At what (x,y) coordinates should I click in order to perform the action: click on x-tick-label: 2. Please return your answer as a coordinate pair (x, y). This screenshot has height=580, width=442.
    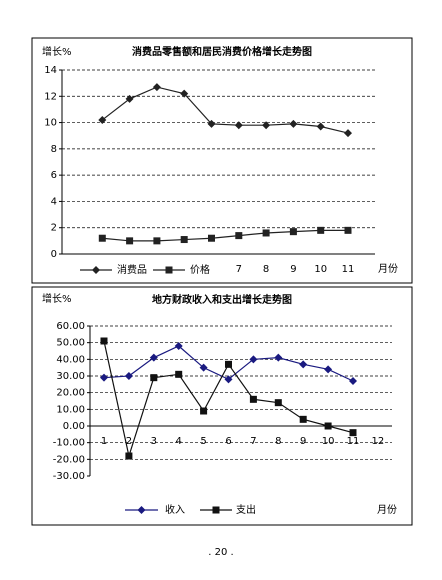
    Looking at the image, I should click on (129, 441).